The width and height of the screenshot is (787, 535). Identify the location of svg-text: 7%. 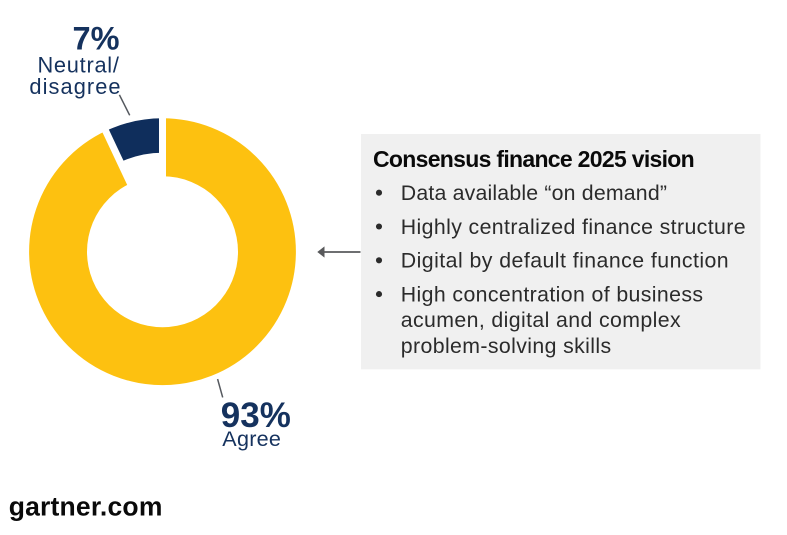
(96, 39).